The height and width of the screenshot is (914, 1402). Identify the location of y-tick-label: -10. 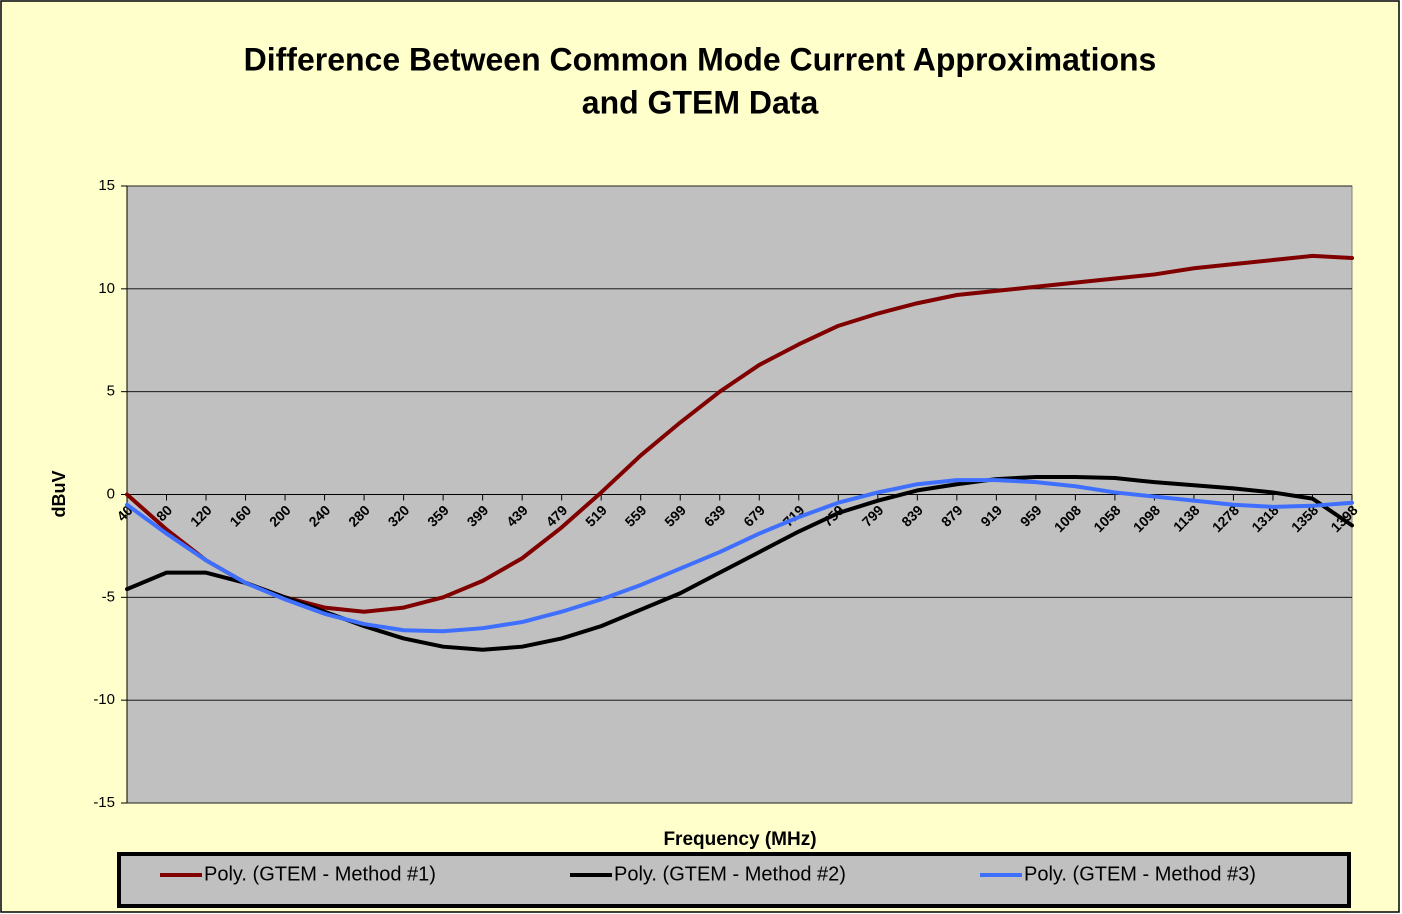
(104, 699).